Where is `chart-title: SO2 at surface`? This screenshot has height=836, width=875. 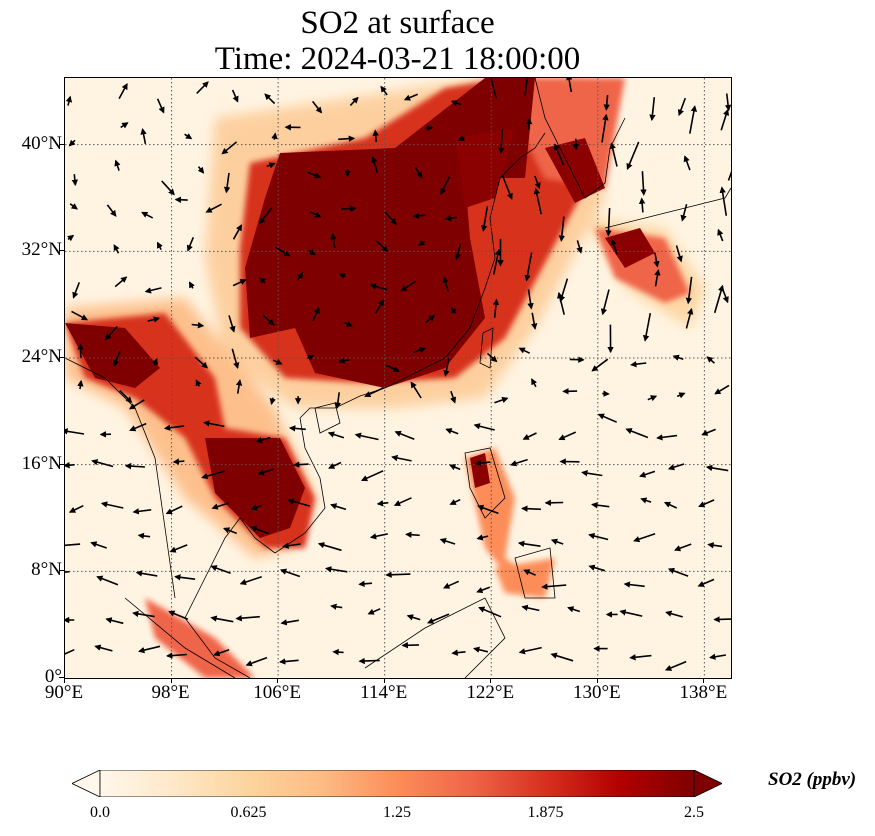 chart-title: SO2 at surface is located at coordinates (397, 23).